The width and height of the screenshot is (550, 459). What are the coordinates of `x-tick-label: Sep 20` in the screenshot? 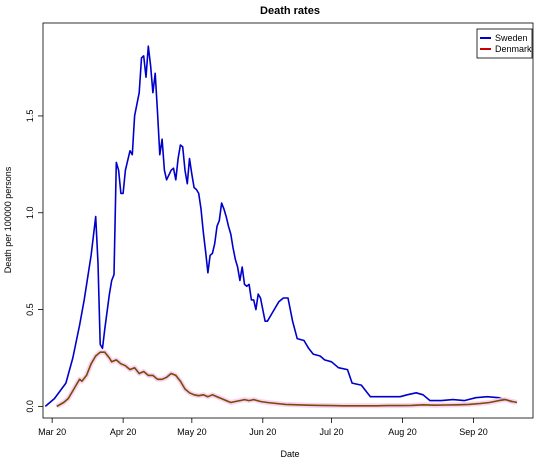 It's located at (473, 432).